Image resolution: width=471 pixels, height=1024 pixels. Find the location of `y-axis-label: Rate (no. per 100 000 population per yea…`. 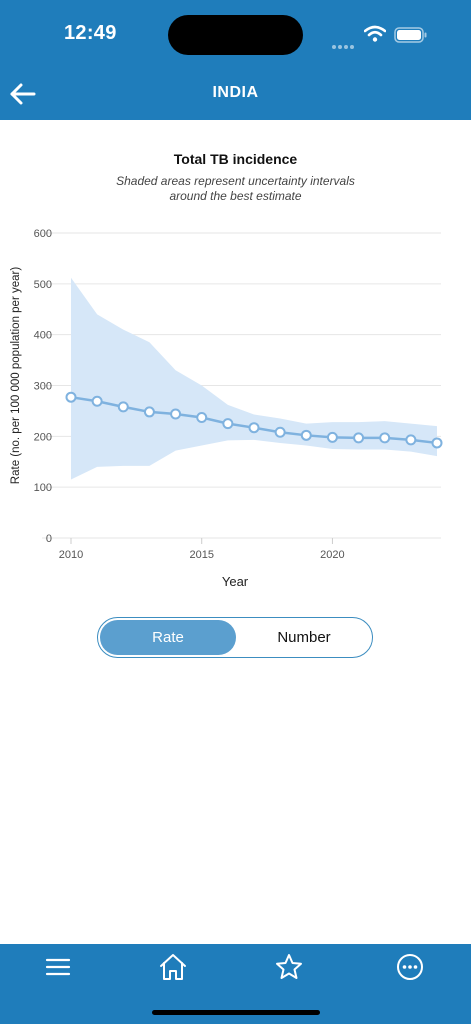

y-axis-label: Rate (no. per 100 000 population per yea… is located at coordinates (16, 376).